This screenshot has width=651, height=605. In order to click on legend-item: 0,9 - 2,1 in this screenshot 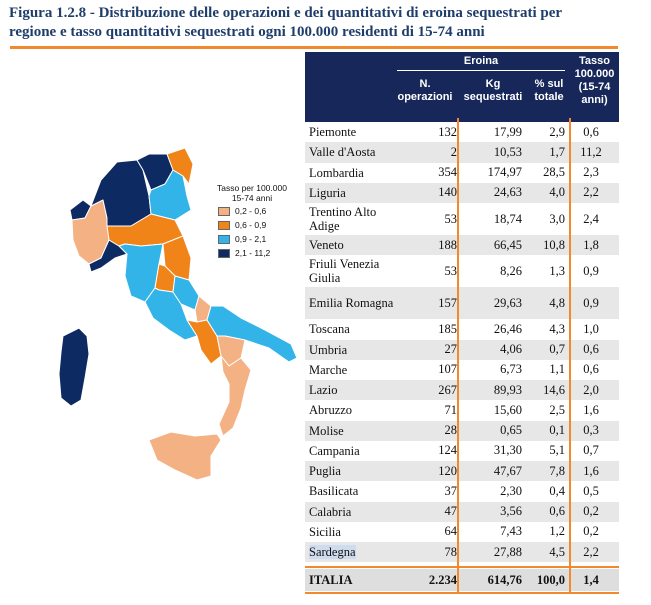, I will do `click(255, 239)`.